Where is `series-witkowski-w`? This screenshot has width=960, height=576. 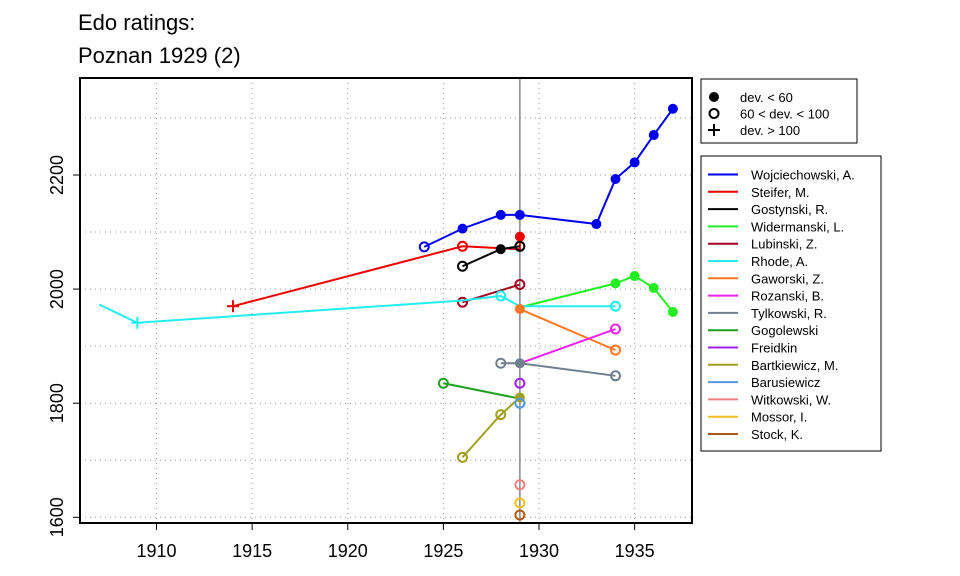
series-witkowski-w is located at coordinates (520, 485).